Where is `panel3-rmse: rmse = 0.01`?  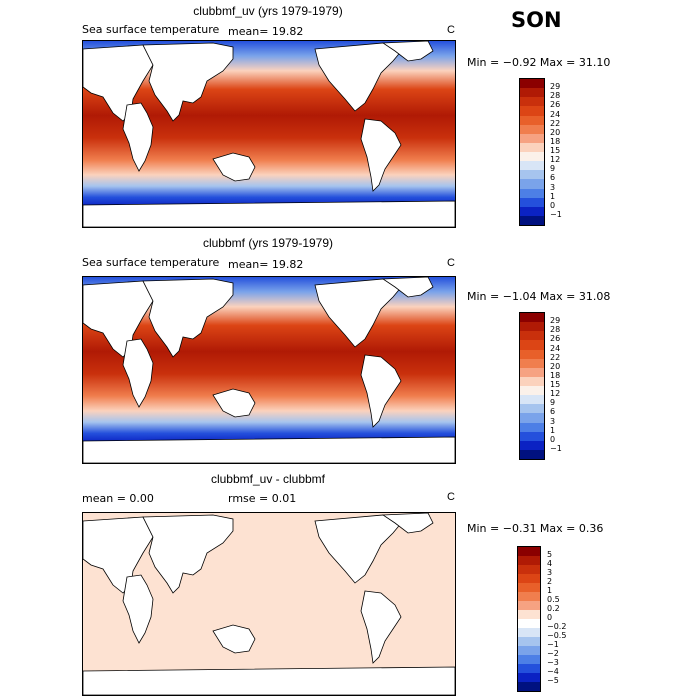
panel3-rmse: rmse = 0.01 is located at coordinates (262, 498).